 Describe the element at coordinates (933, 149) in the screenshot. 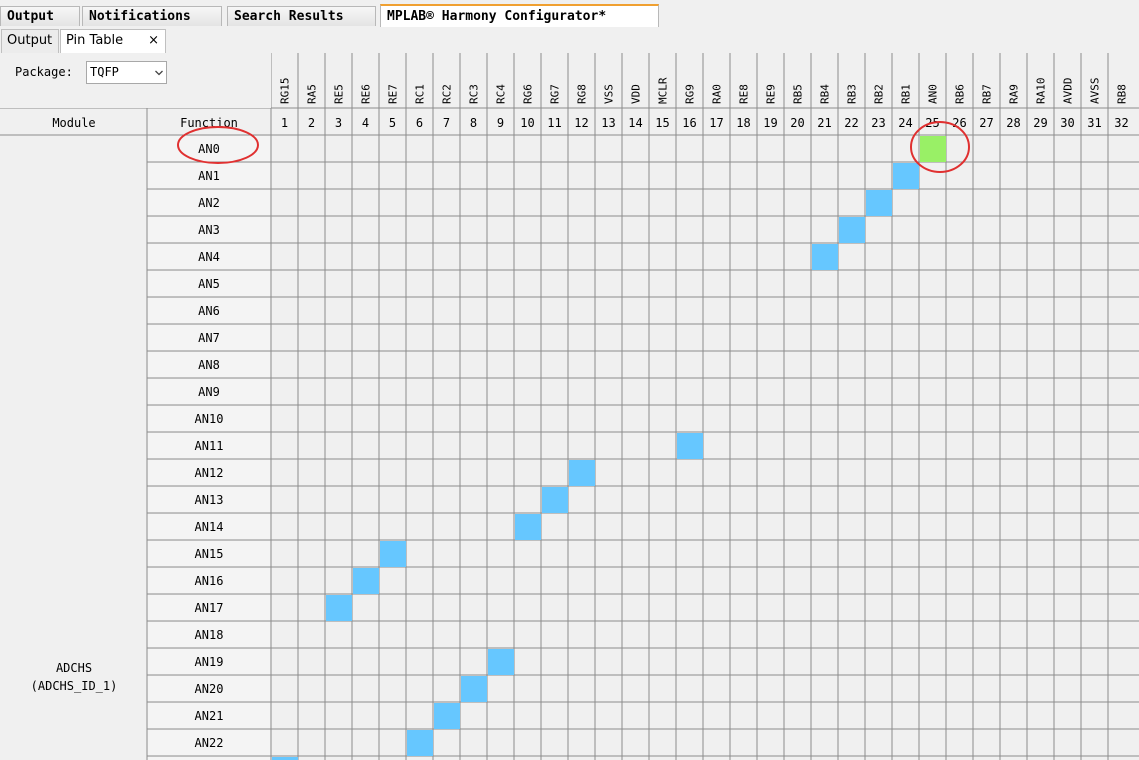

I see `pin-cell-assigned` at that location.